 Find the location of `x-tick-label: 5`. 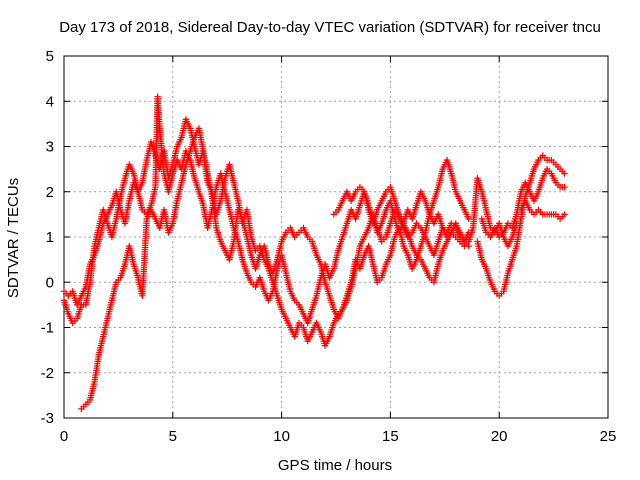

x-tick-label: 5 is located at coordinates (173, 436).